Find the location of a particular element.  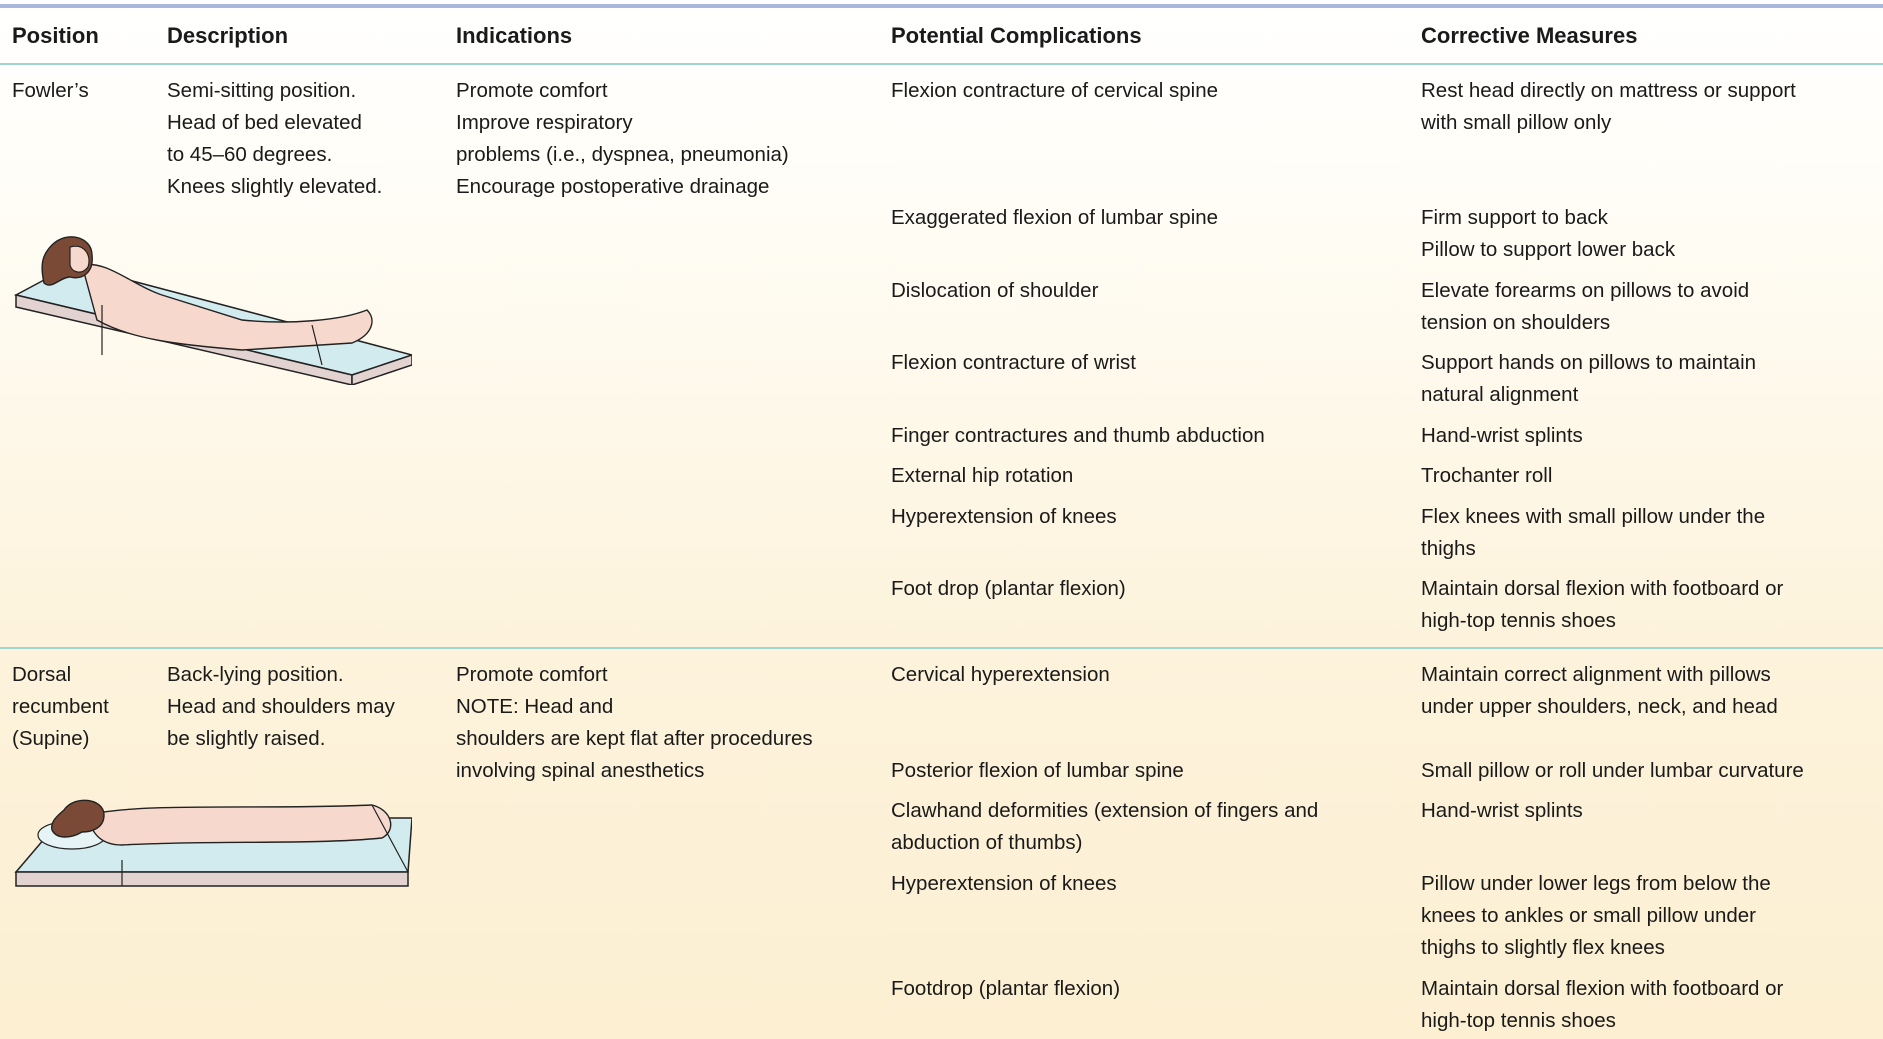

complication-text: Posterior flexion of lumbar spine is located at coordinates (1037, 770).